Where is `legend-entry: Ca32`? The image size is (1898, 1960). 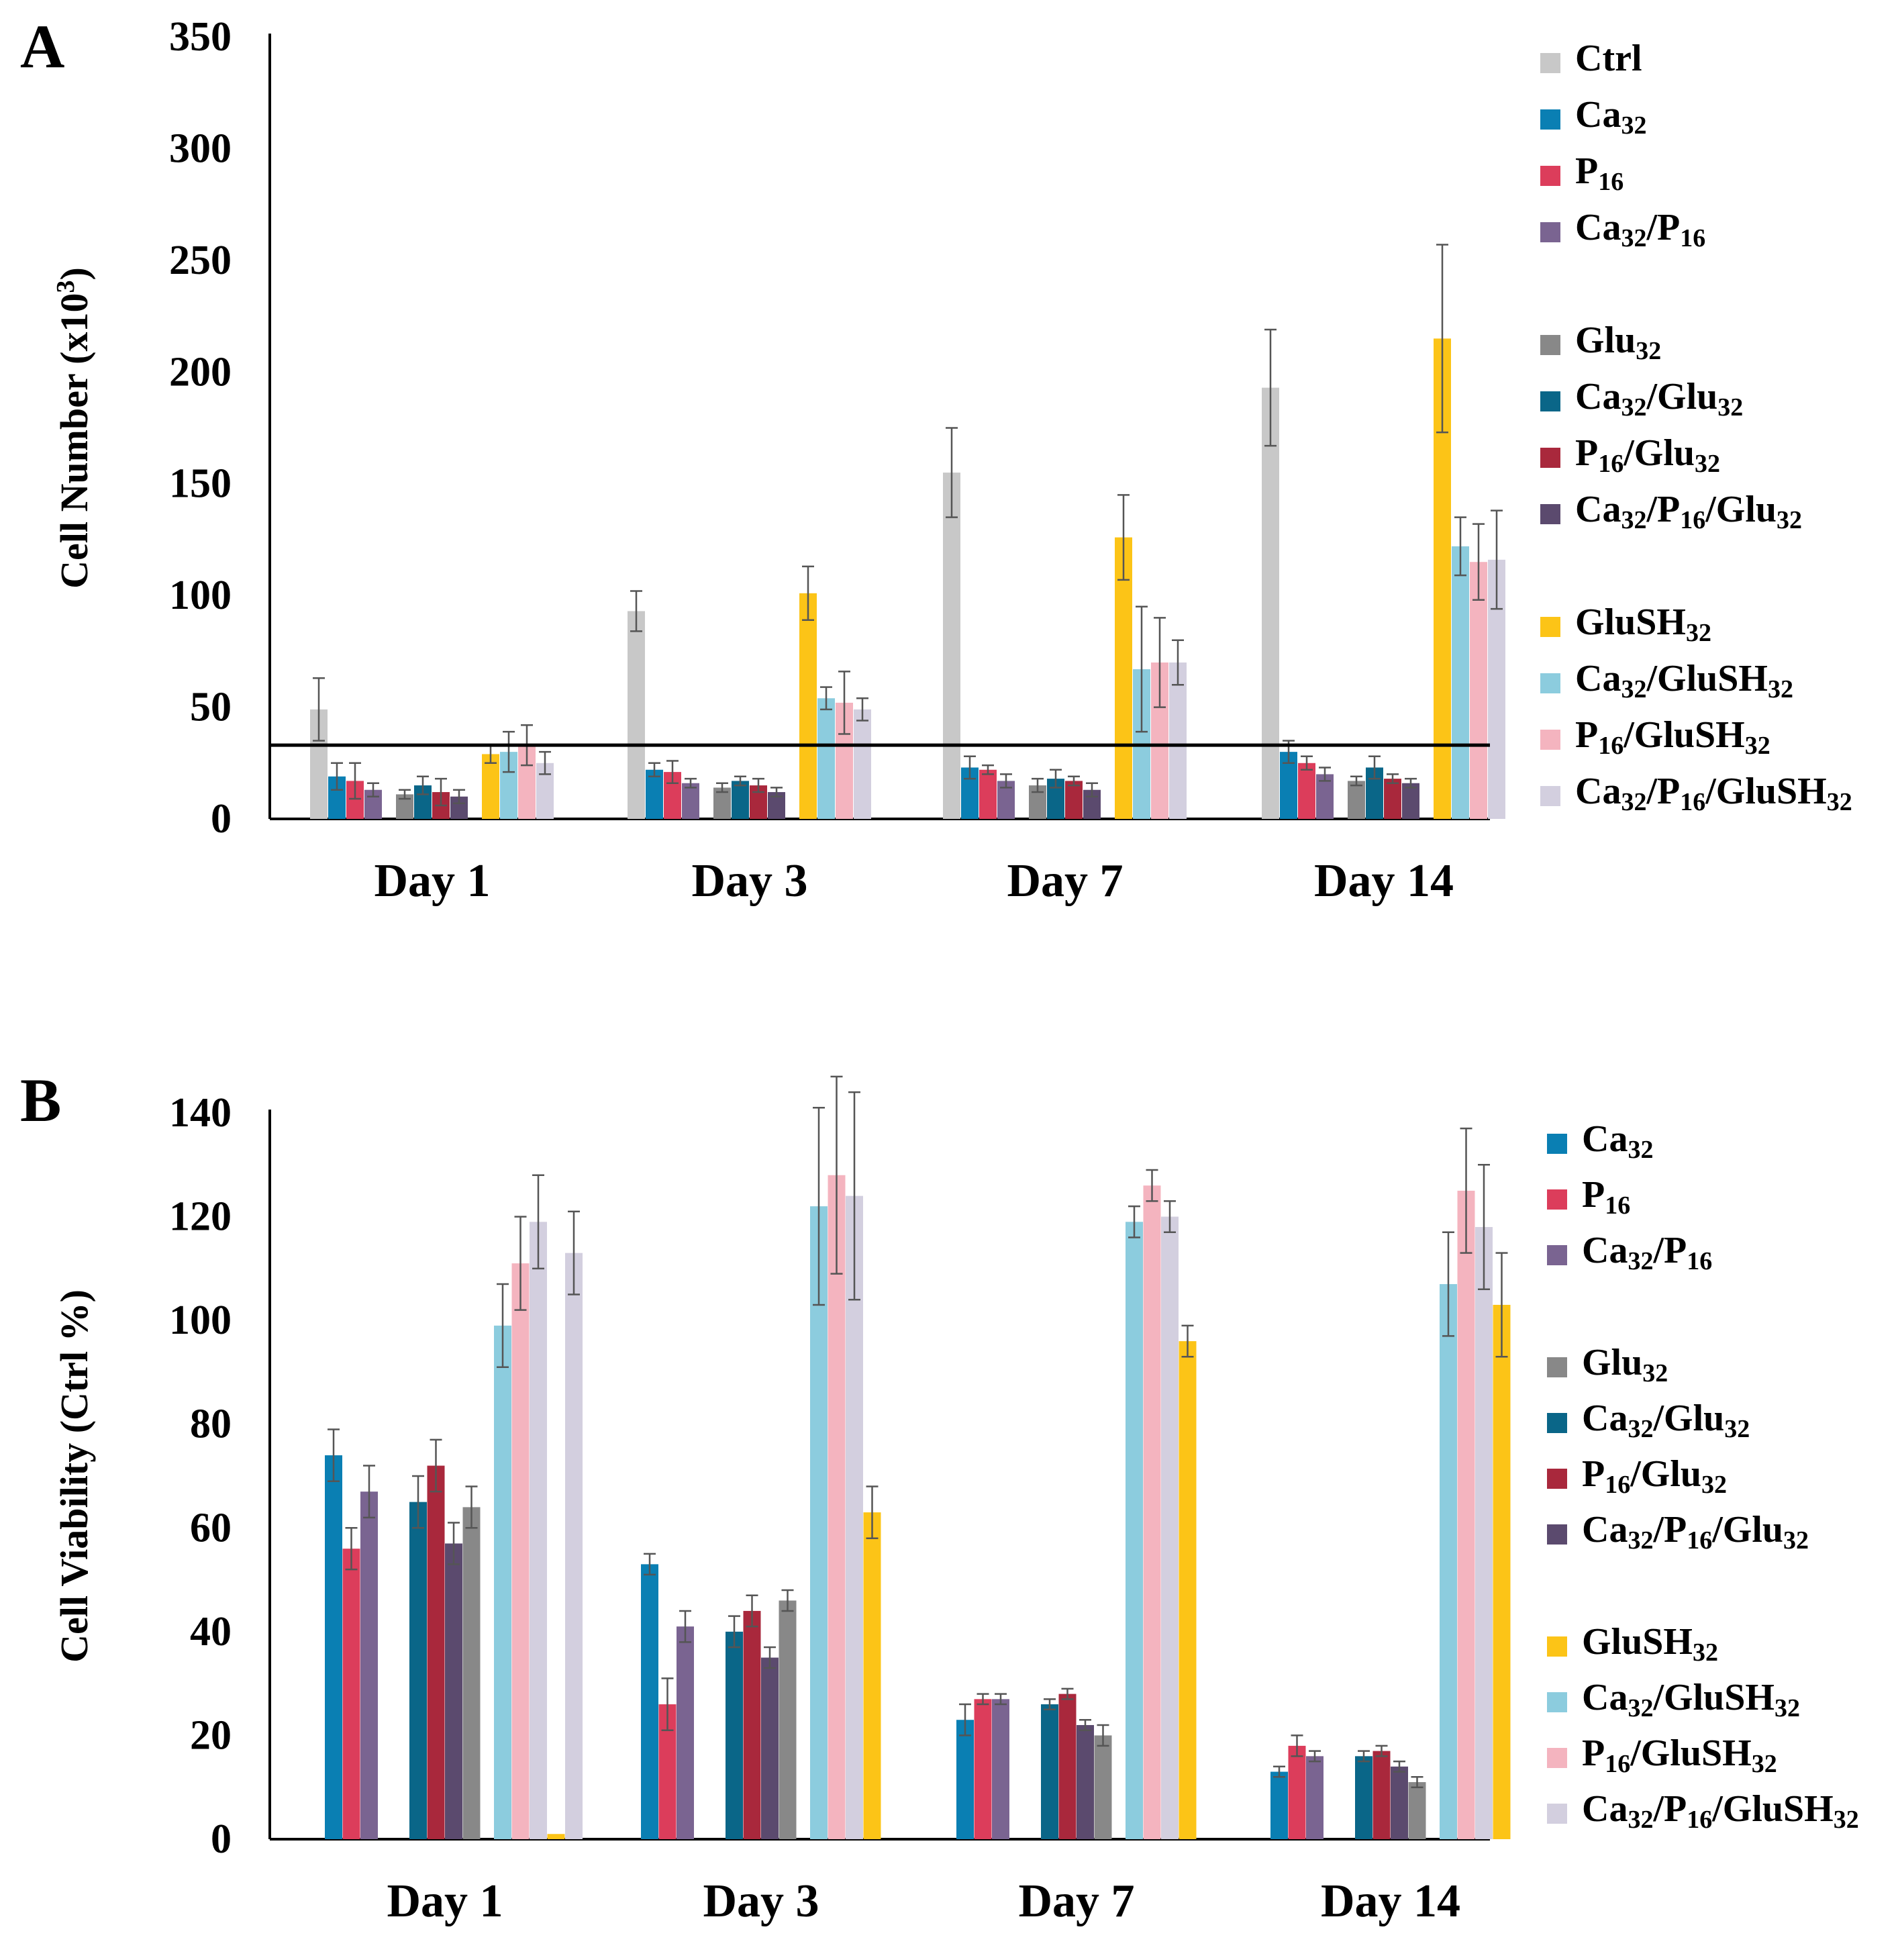
legend-entry: Ca32 is located at coordinates (1593, 117).